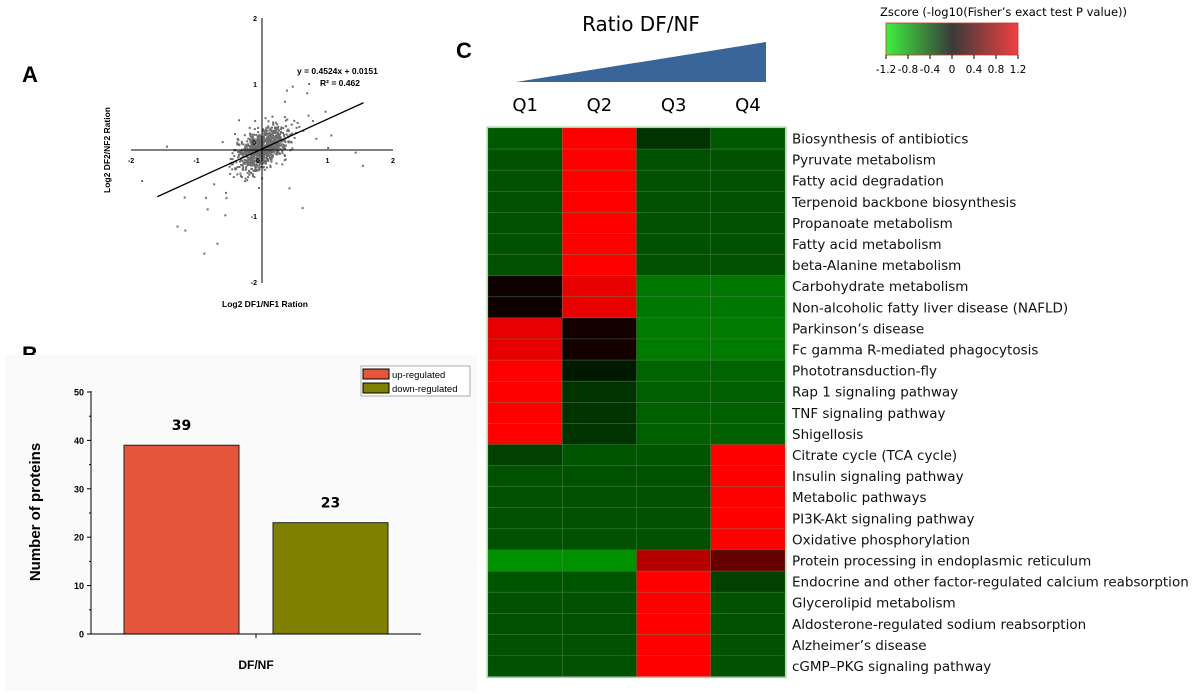 This screenshot has width=1200, height=694. I want to click on x-tick-label: 2, so click(393, 161).